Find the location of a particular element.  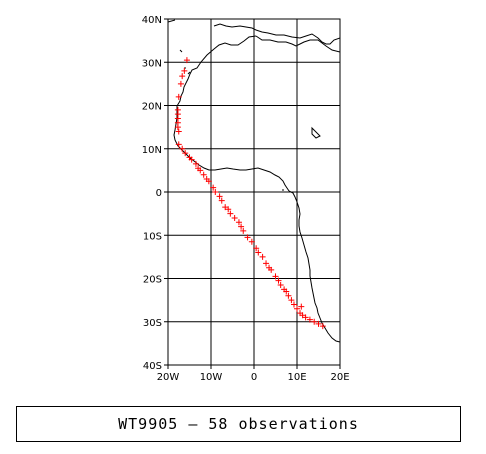

longitude-tick-labels: 20W 10W 0 10E 20E is located at coordinates (253, 377).